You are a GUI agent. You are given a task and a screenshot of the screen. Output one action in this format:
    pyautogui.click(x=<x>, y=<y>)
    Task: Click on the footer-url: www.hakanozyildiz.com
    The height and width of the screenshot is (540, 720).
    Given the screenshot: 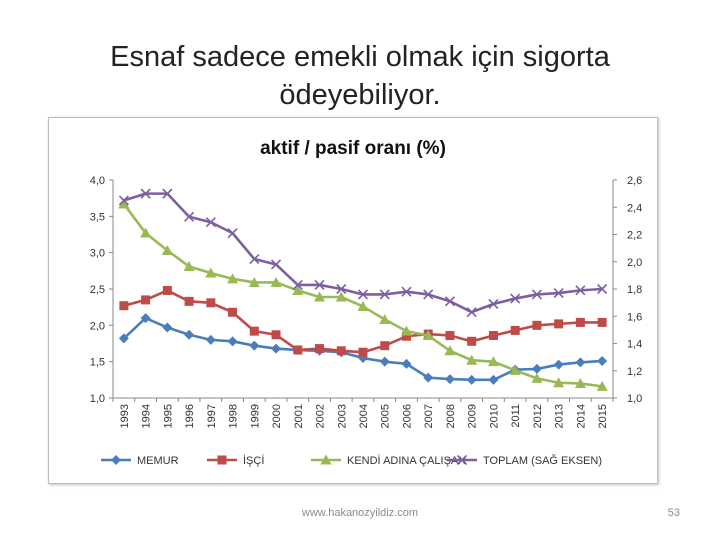 What is the action you would take?
    pyautogui.click(x=360, y=513)
    